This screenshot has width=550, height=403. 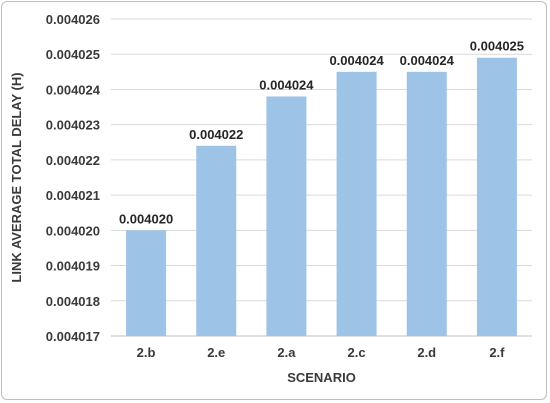 What do you see at coordinates (73, 230) in the screenshot?
I see `y-tick-label: 0.004020` at bounding box center [73, 230].